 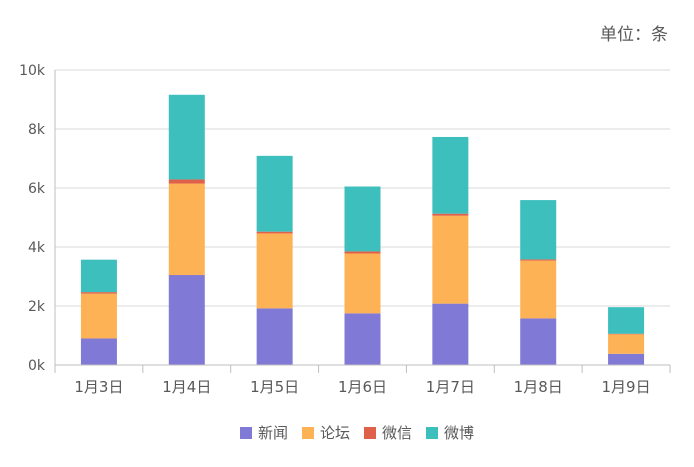 What do you see at coordinates (335, 433) in the screenshot?
I see `legend-label: 论坛` at bounding box center [335, 433].